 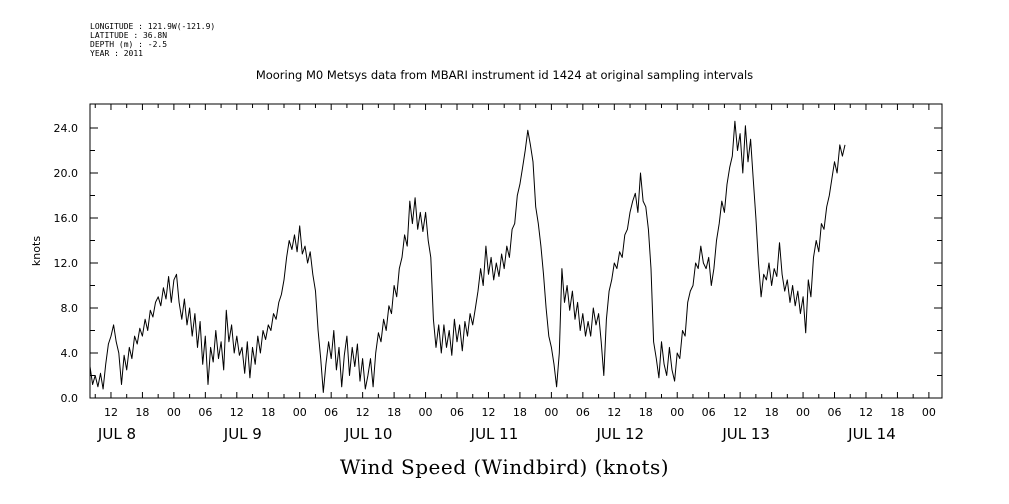 I want to click on year-text: YEAR : 2011, so click(x=116, y=53).